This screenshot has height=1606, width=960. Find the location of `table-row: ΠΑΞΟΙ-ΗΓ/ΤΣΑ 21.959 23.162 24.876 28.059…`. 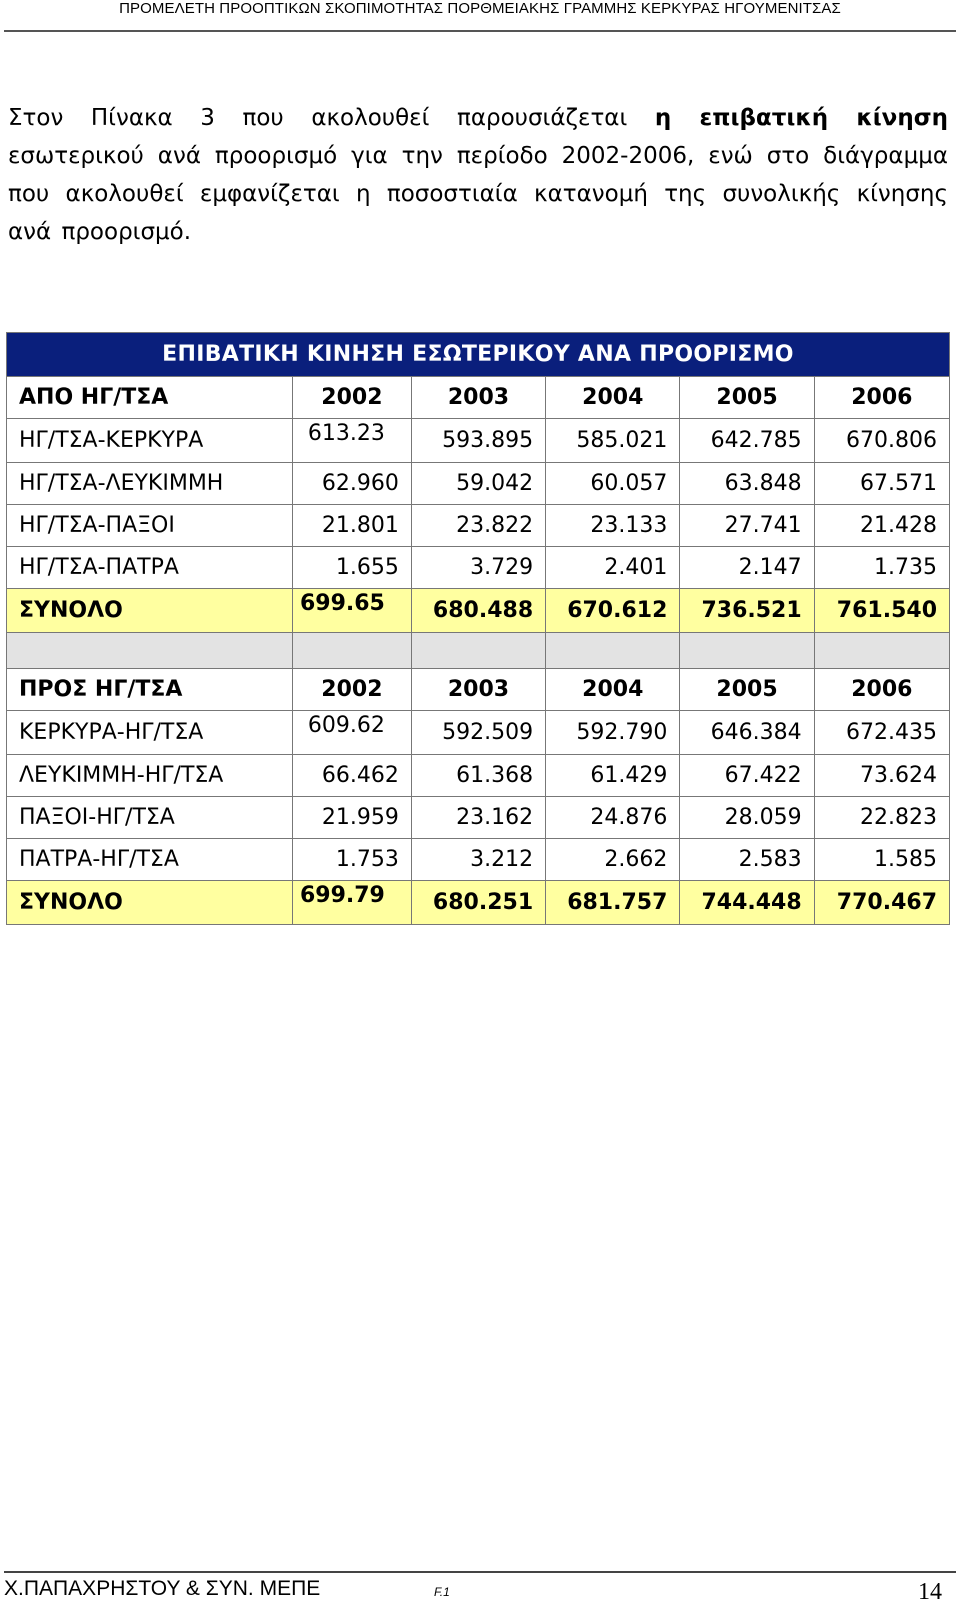

table-row: ΠΑΞΟΙ-ΗΓ/ΤΣΑ 21.959 23.162 24.876 28.059… is located at coordinates (478, 817).